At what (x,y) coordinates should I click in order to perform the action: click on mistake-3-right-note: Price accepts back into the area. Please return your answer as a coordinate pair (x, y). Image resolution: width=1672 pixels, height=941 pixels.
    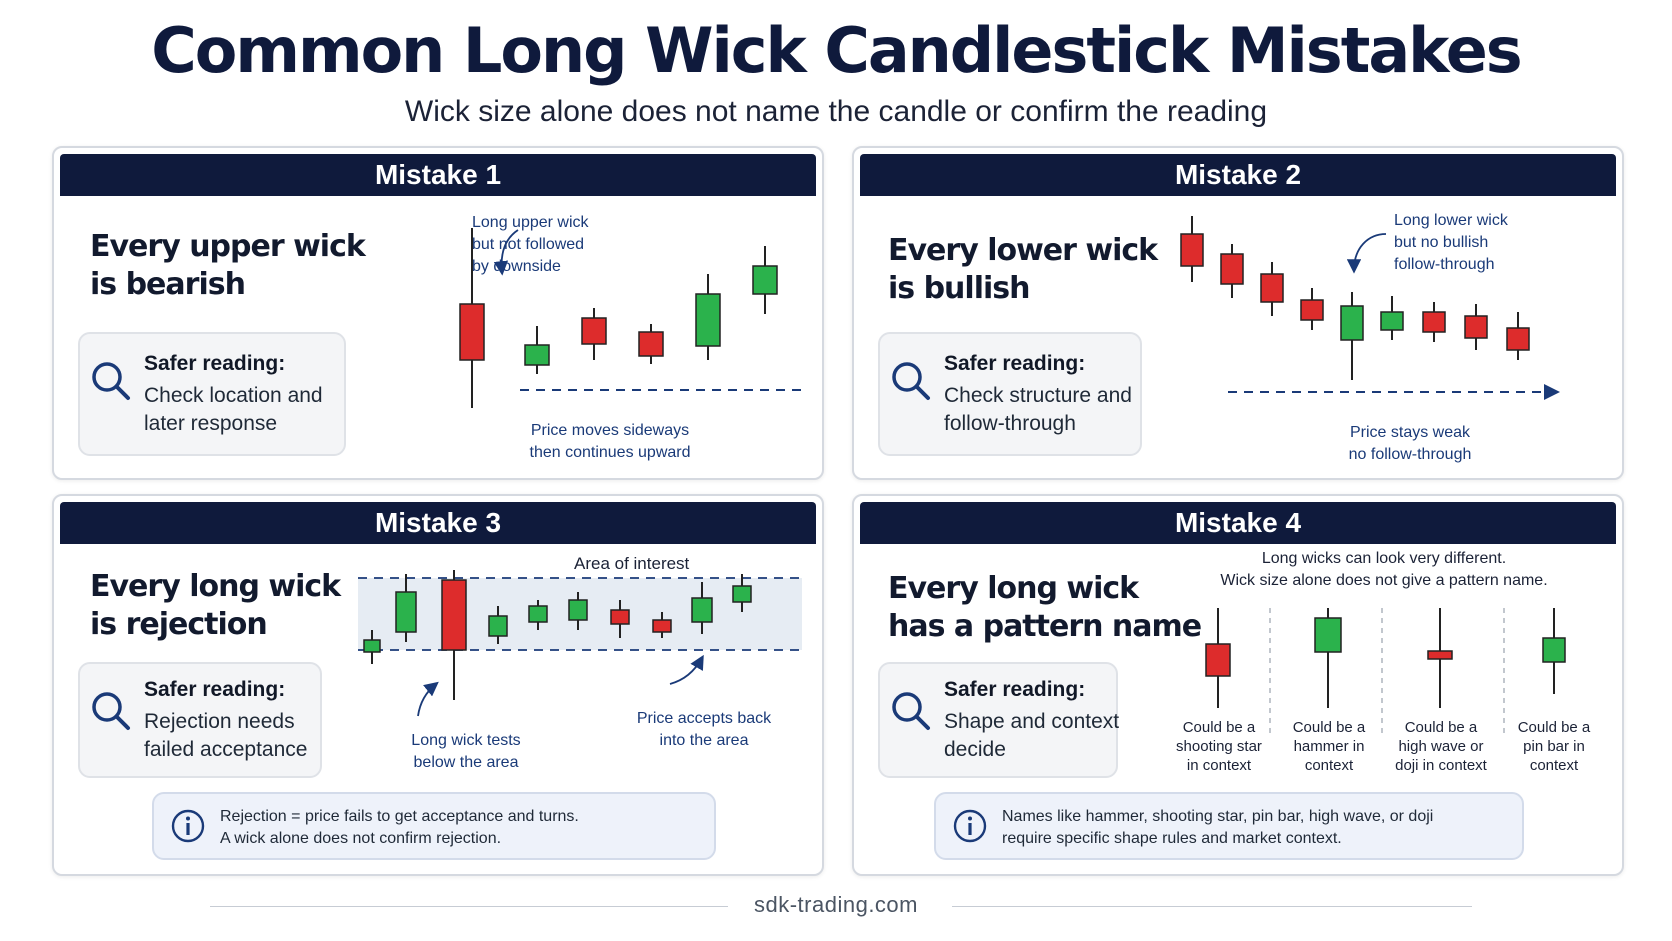
    Looking at the image, I should click on (704, 729).